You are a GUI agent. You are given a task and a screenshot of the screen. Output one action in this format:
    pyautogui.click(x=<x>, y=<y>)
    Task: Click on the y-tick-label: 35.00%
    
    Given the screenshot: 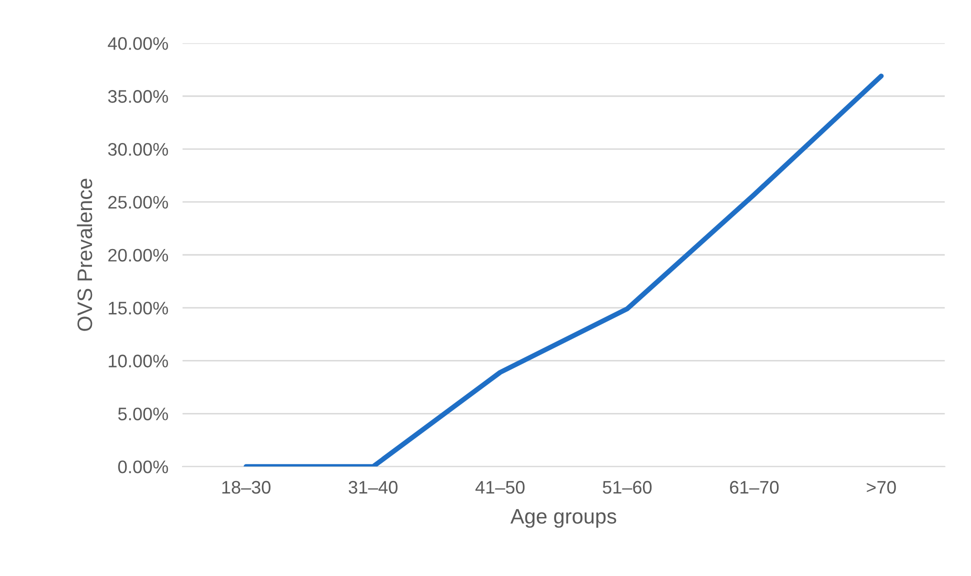 What is the action you would take?
    pyautogui.click(x=138, y=96)
    